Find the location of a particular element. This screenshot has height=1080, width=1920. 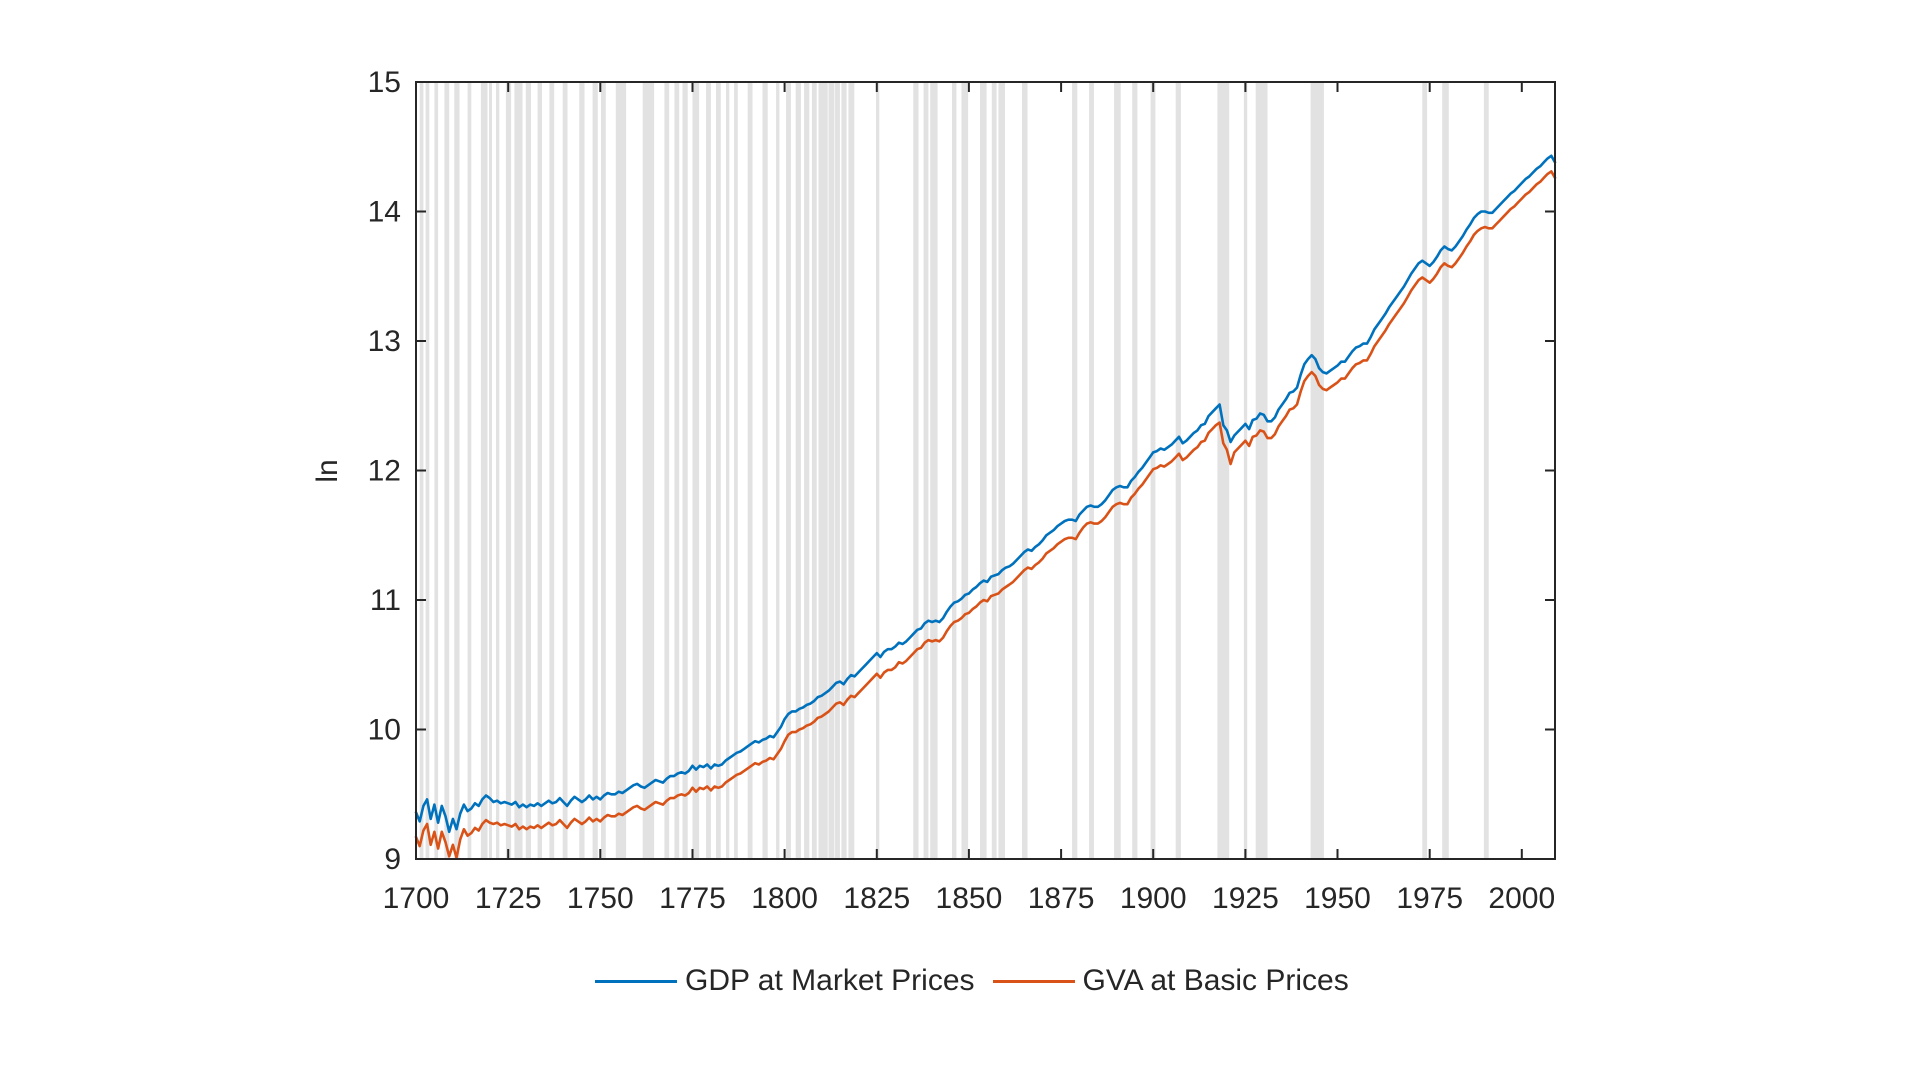

legend: GDP at Market Prices GVA at Basic Prices is located at coordinates (972, 981).